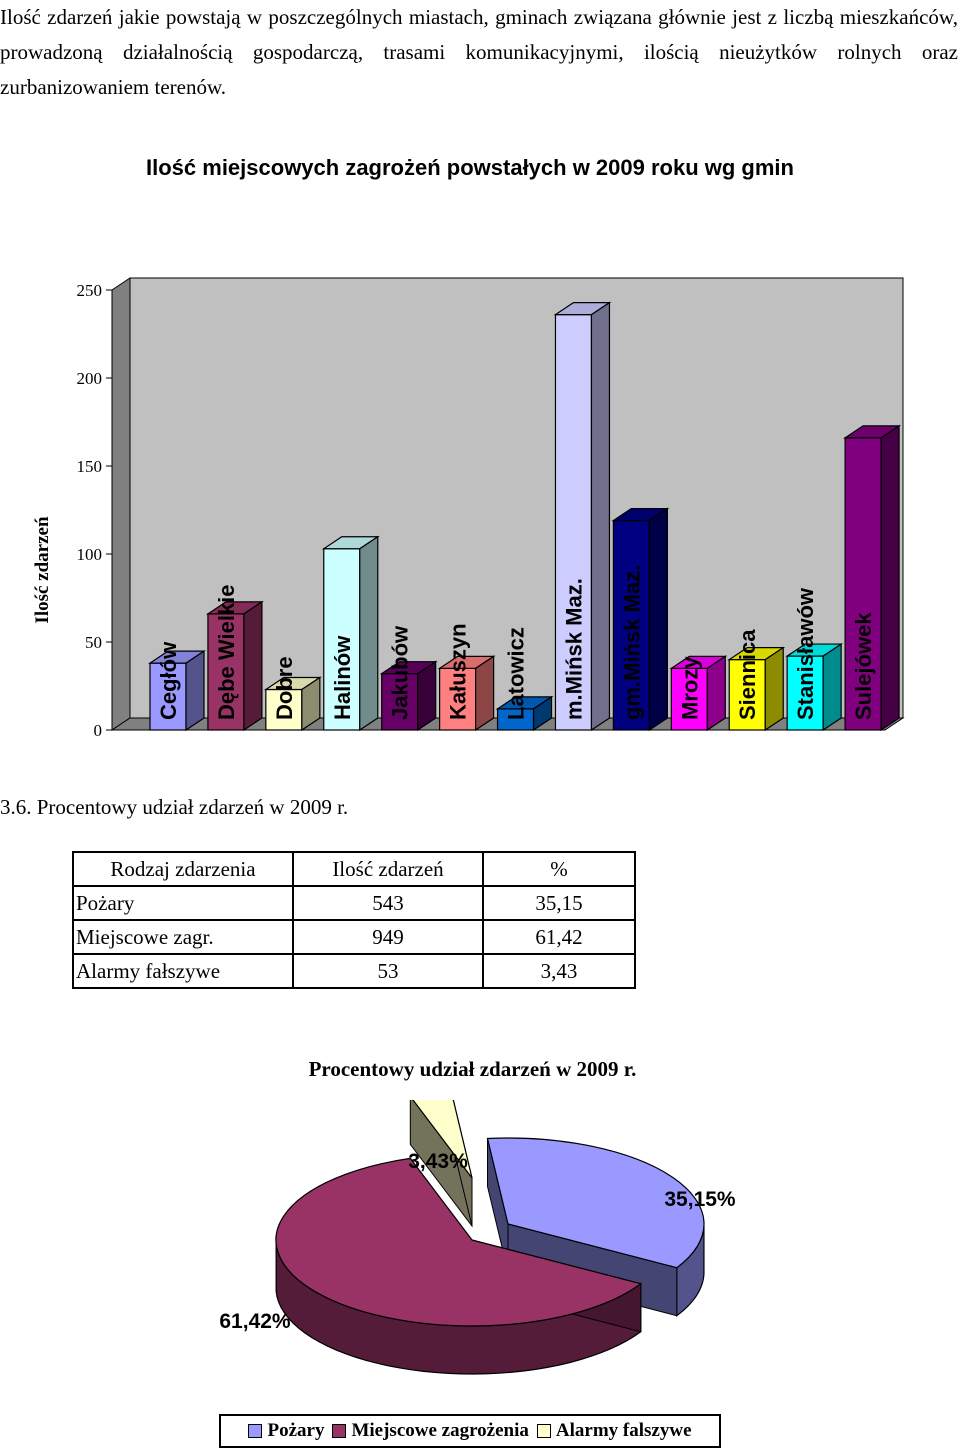 Image resolution: width=960 pixels, height=1454 pixels. I want to click on bar: Siennica, so click(756, 680).